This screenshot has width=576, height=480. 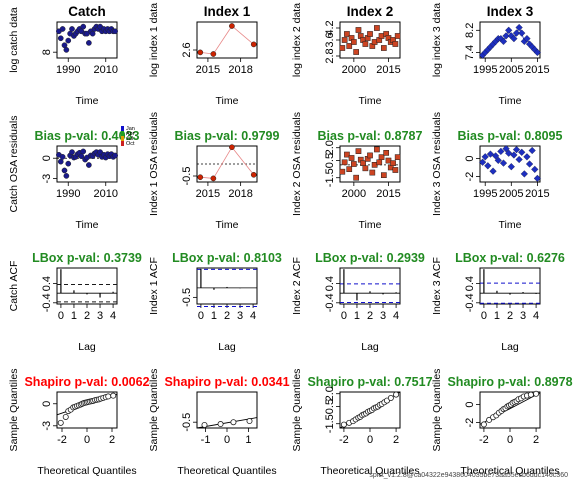 What do you see at coordinates (129, 139) in the screenshot?
I see `legend-label: Jul` at bounding box center [129, 139].